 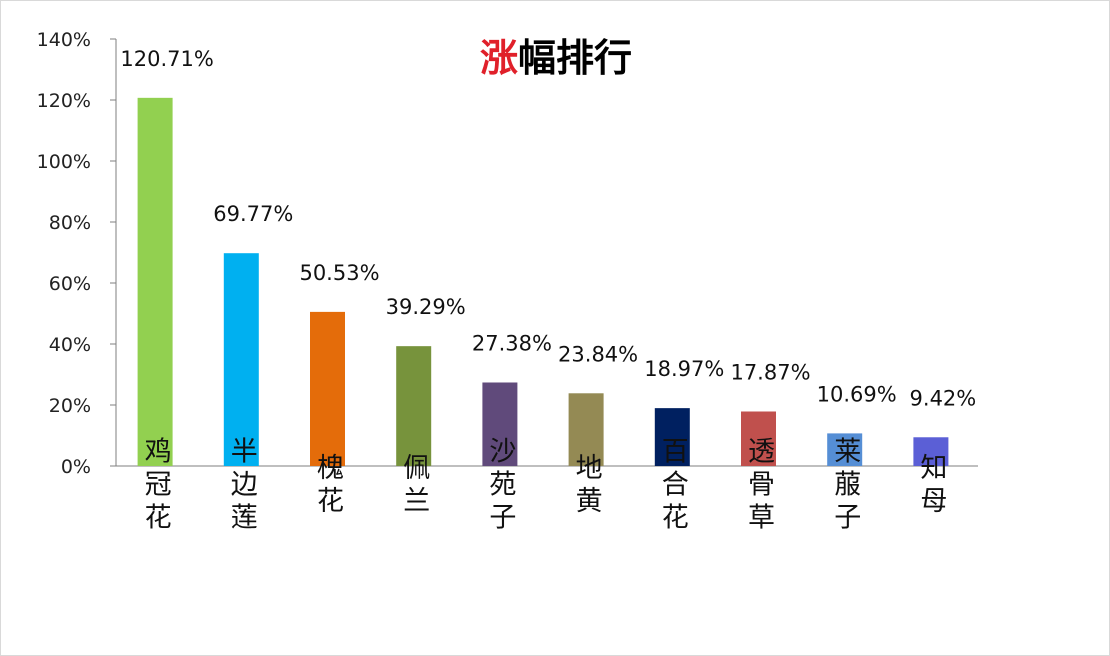 What do you see at coordinates (684, 369) in the screenshot?
I see `data-label: 18.97%` at bounding box center [684, 369].